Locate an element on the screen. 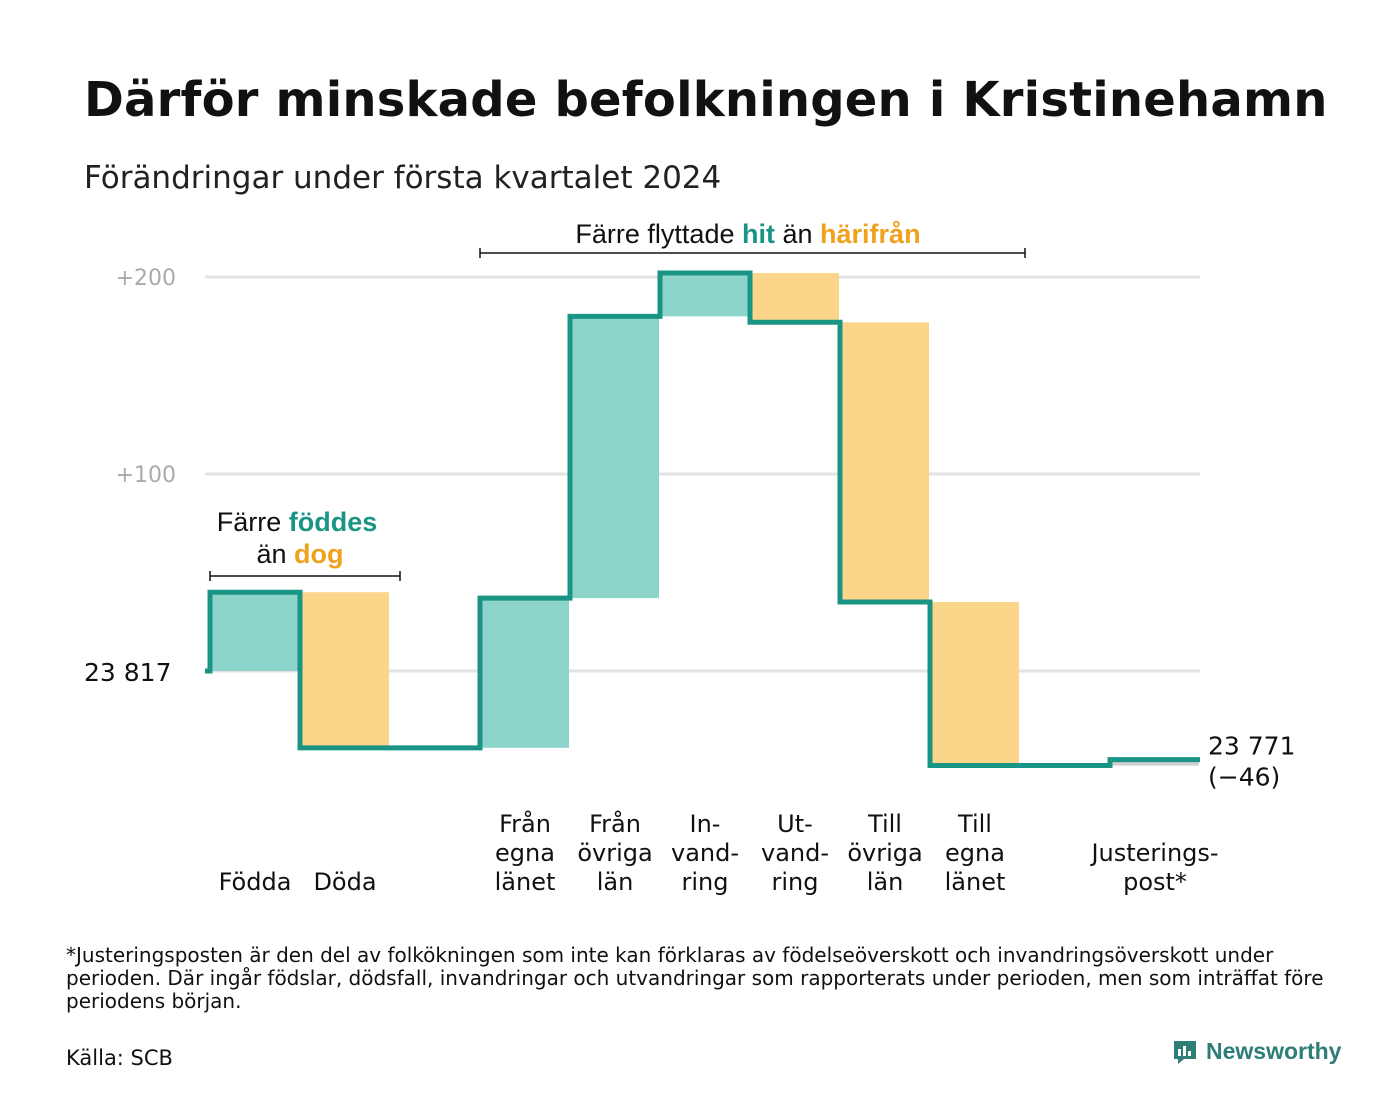 This screenshot has height=1120, width=1400. x-category-label: Födda is located at coordinates (255, 882).